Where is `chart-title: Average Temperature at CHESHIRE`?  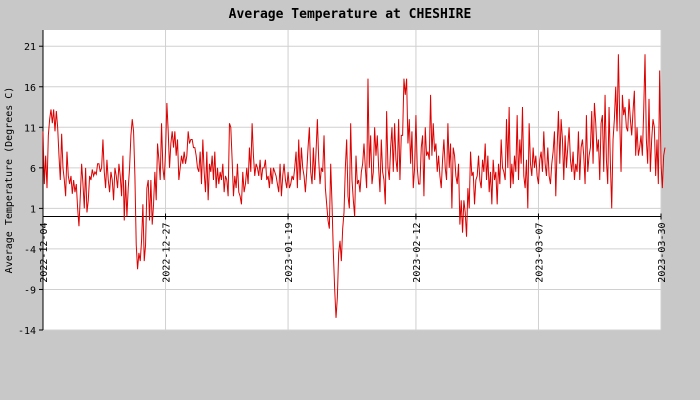 chart-title: Average Temperature at CHESHIRE is located at coordinates (350, 14).